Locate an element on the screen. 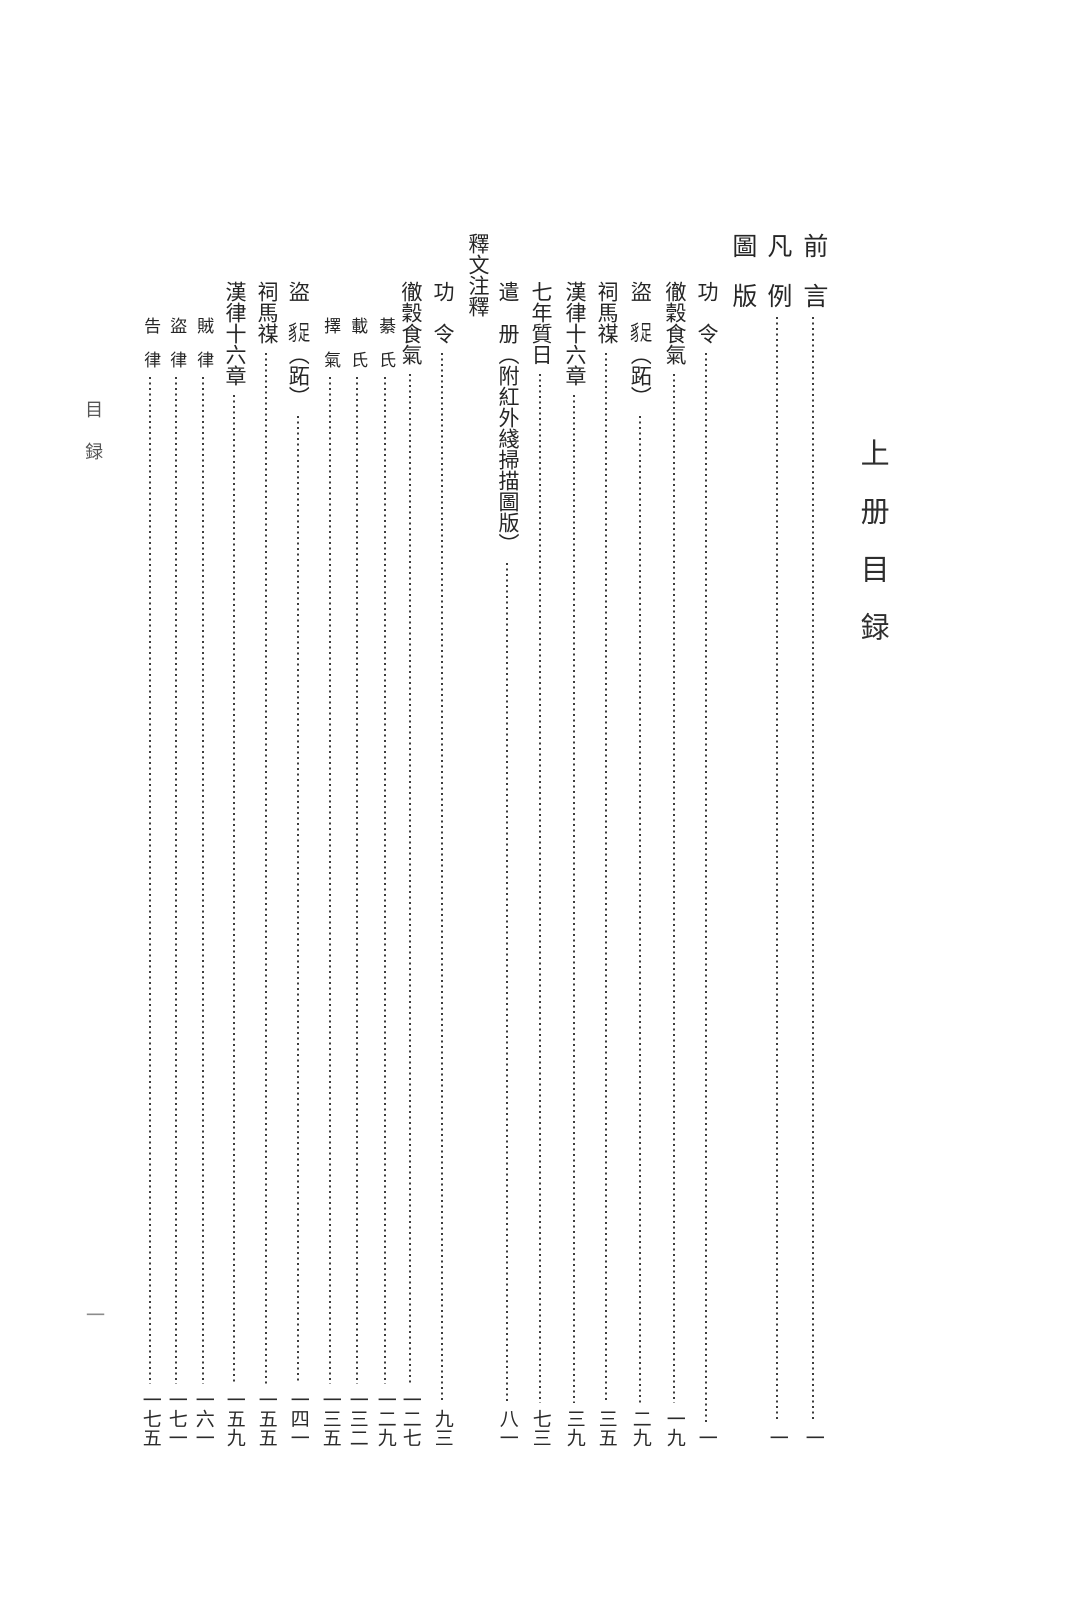 The image size is (1080, 1599). subentry-label: 盜 律 is located at coordinates (177, 342).